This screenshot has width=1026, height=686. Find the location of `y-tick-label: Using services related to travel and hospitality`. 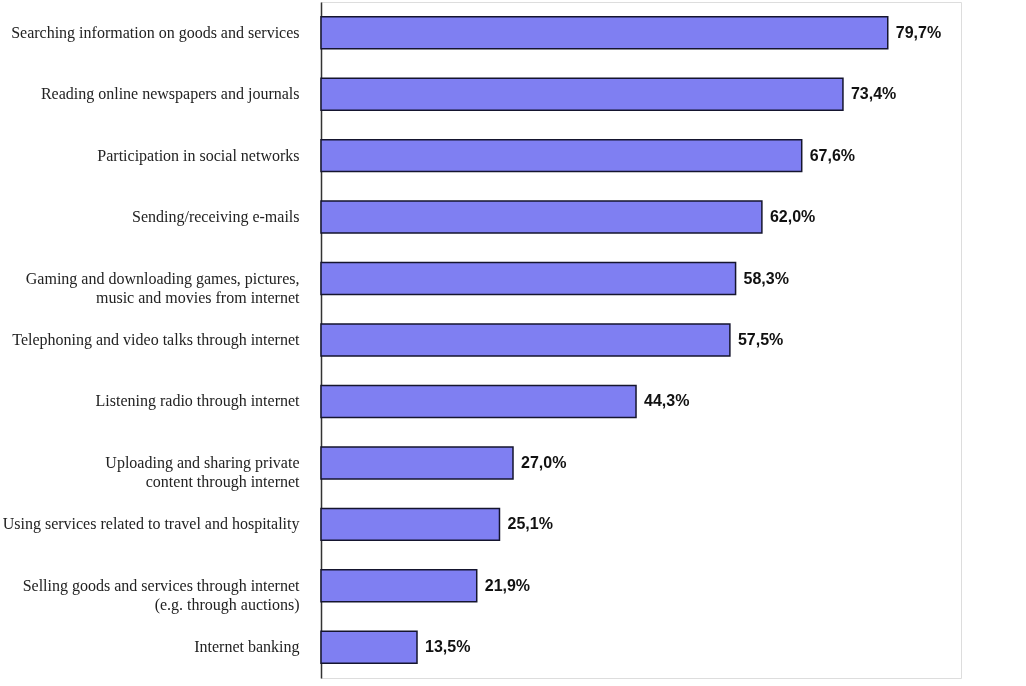

y-tick-label: Using services related to travel and hospitality is located at coordinates (151, 524).